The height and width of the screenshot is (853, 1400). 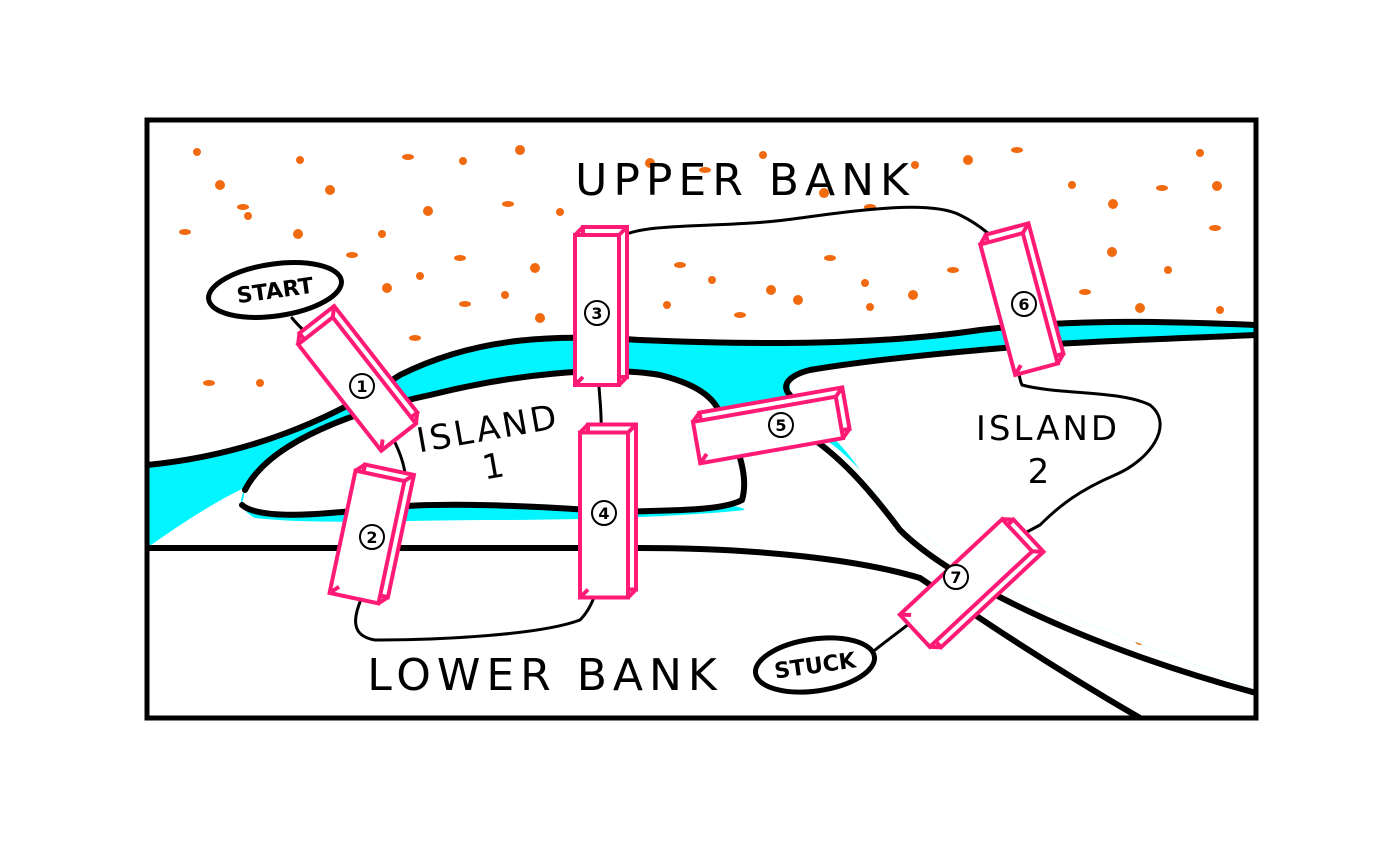 I want to click on bridge-3: 3, so click(x=601, y=306).